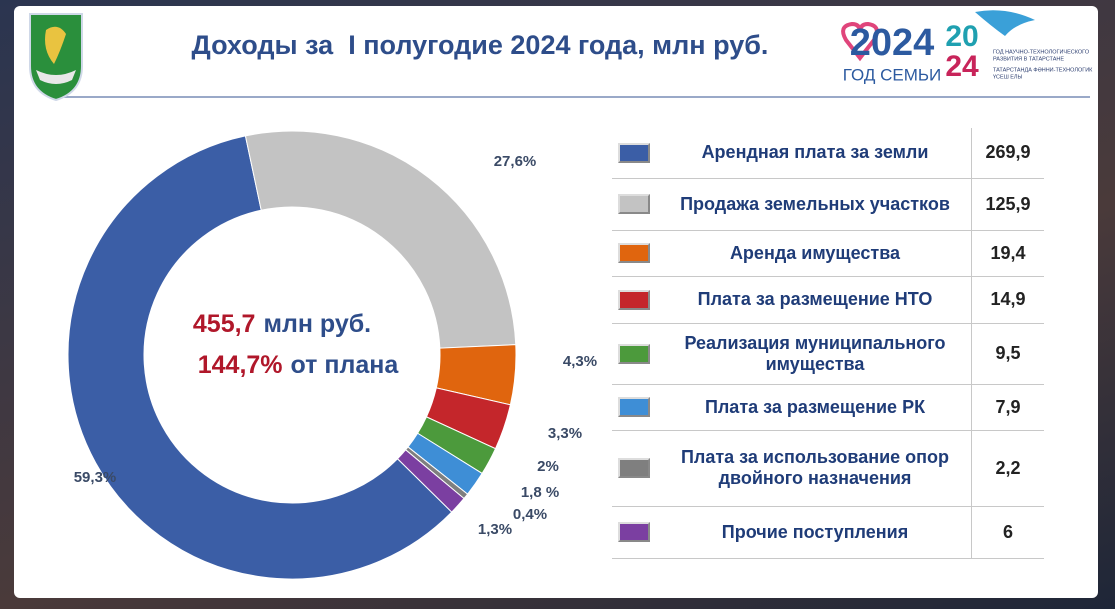 The width and height of the screenshot is (1115, 609). I want to click on logo-year2-top: 20, so click(961, 36).